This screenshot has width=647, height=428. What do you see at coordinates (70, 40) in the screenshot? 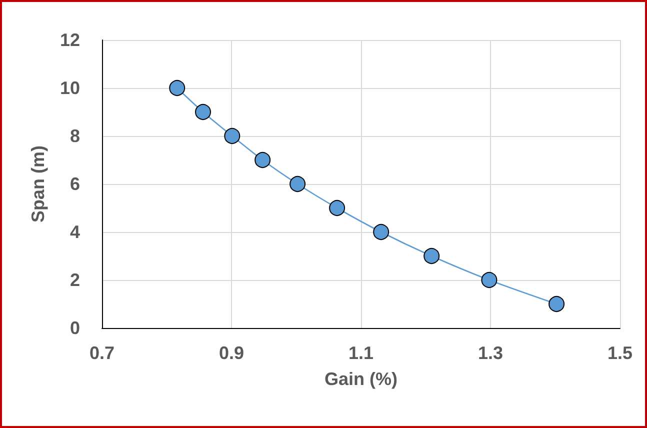
I see `y-tick-label: 12` at bounding box center [70, 40].